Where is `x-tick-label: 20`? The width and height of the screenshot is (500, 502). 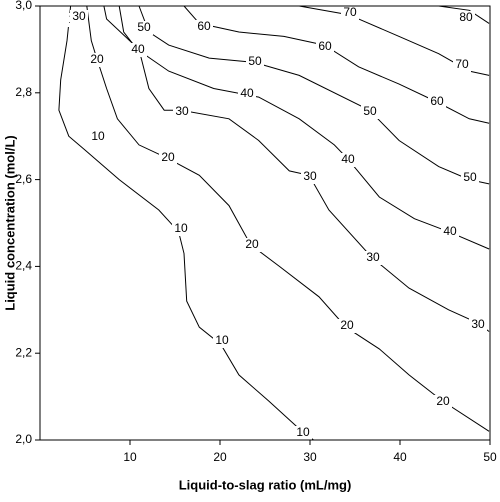
x-tick-label: 20 is located at coordinates (220, 457).